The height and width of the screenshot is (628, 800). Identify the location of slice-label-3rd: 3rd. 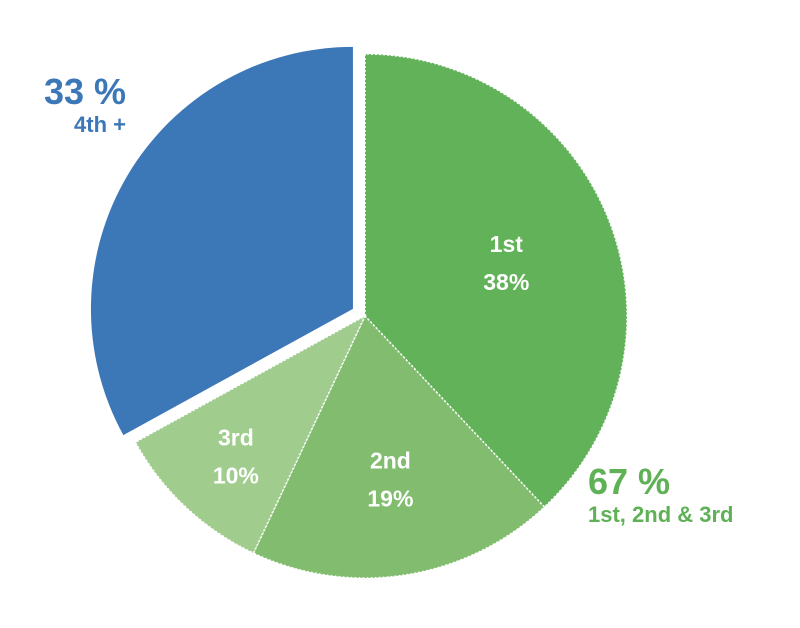
(236, 438).